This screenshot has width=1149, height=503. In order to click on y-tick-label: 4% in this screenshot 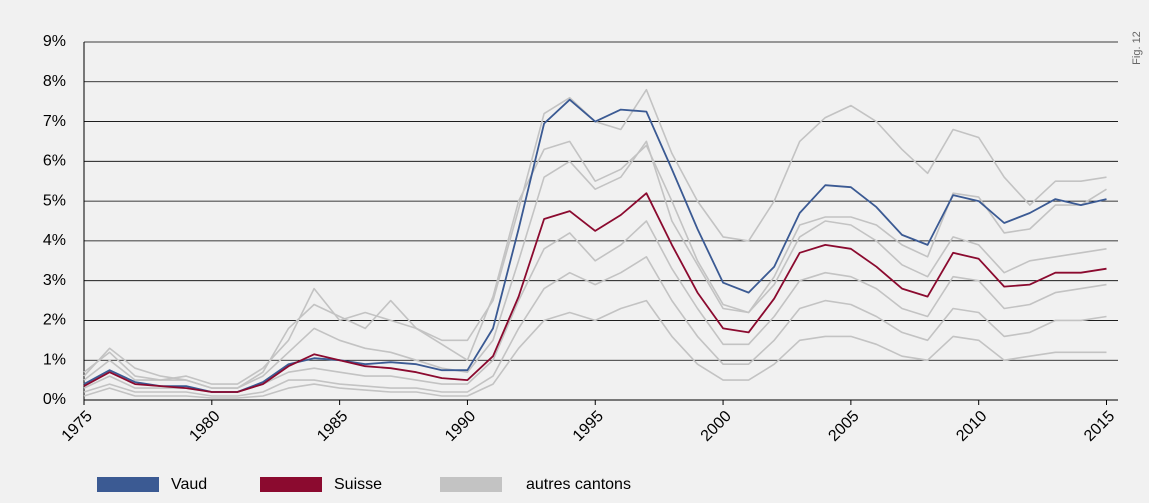, I will do `click(54, 240)`.